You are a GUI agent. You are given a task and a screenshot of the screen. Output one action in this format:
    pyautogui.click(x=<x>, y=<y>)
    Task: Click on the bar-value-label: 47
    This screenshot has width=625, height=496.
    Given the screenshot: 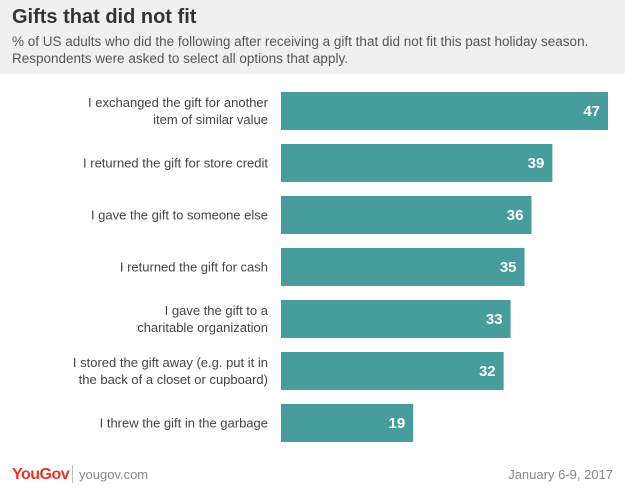 What is the action you would take?
    pyautogui.click(x=591, y=111)
    